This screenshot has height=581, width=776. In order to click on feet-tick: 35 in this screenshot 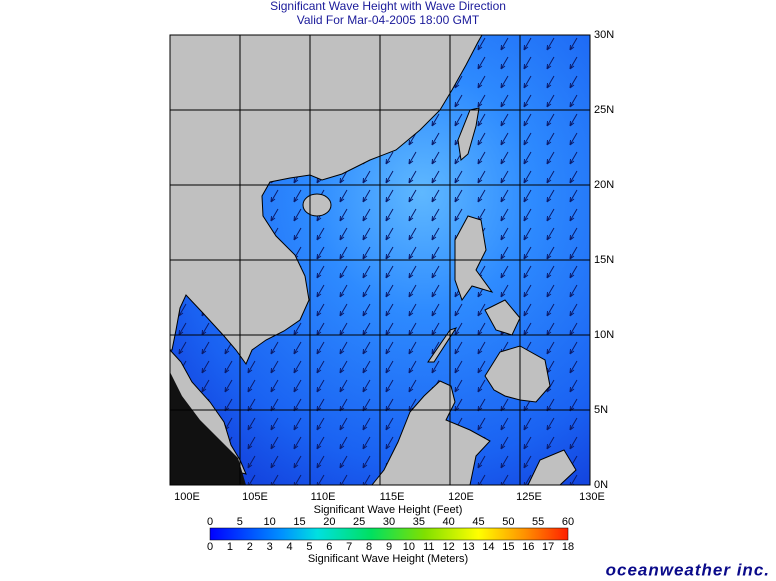, I will do `click(419, 522)`.